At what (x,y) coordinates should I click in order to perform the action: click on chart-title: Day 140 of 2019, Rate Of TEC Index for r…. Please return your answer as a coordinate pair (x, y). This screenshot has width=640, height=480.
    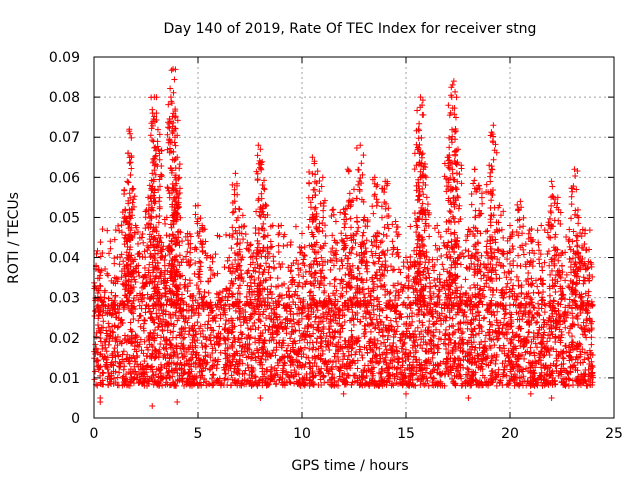
    Looking at the image, I should click on (350, 29).